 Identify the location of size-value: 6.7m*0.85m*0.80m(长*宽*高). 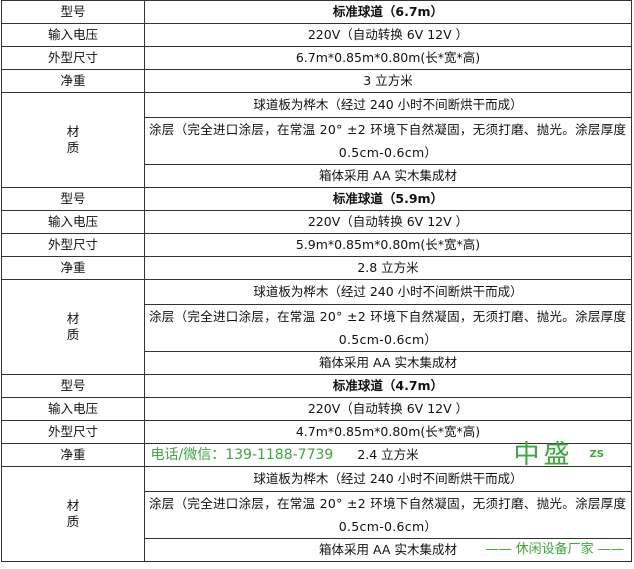
(388, 58).